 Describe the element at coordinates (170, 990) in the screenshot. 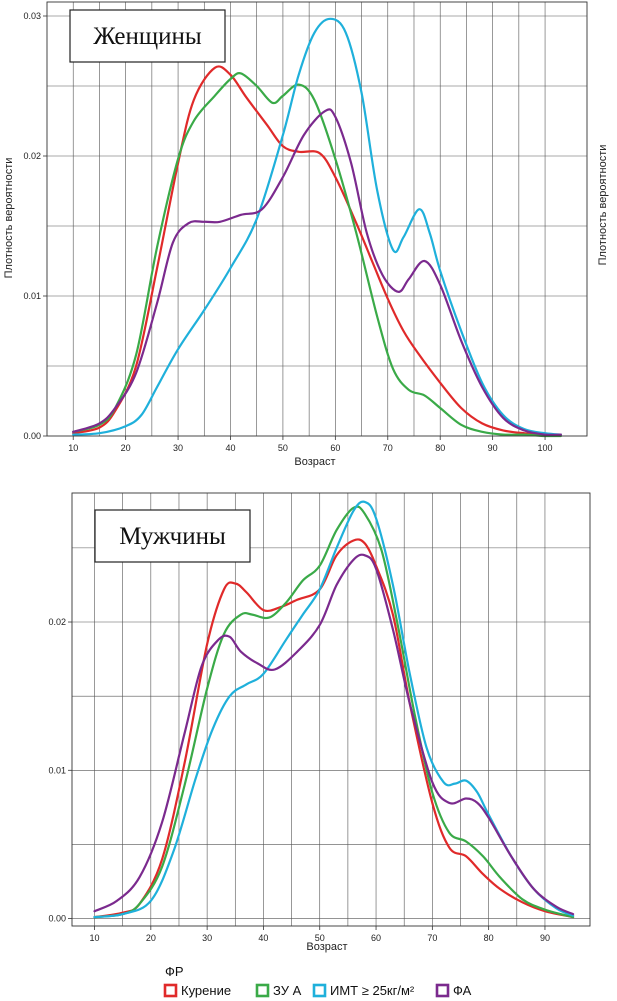

I see `legend-swatch-smoking` at that location.